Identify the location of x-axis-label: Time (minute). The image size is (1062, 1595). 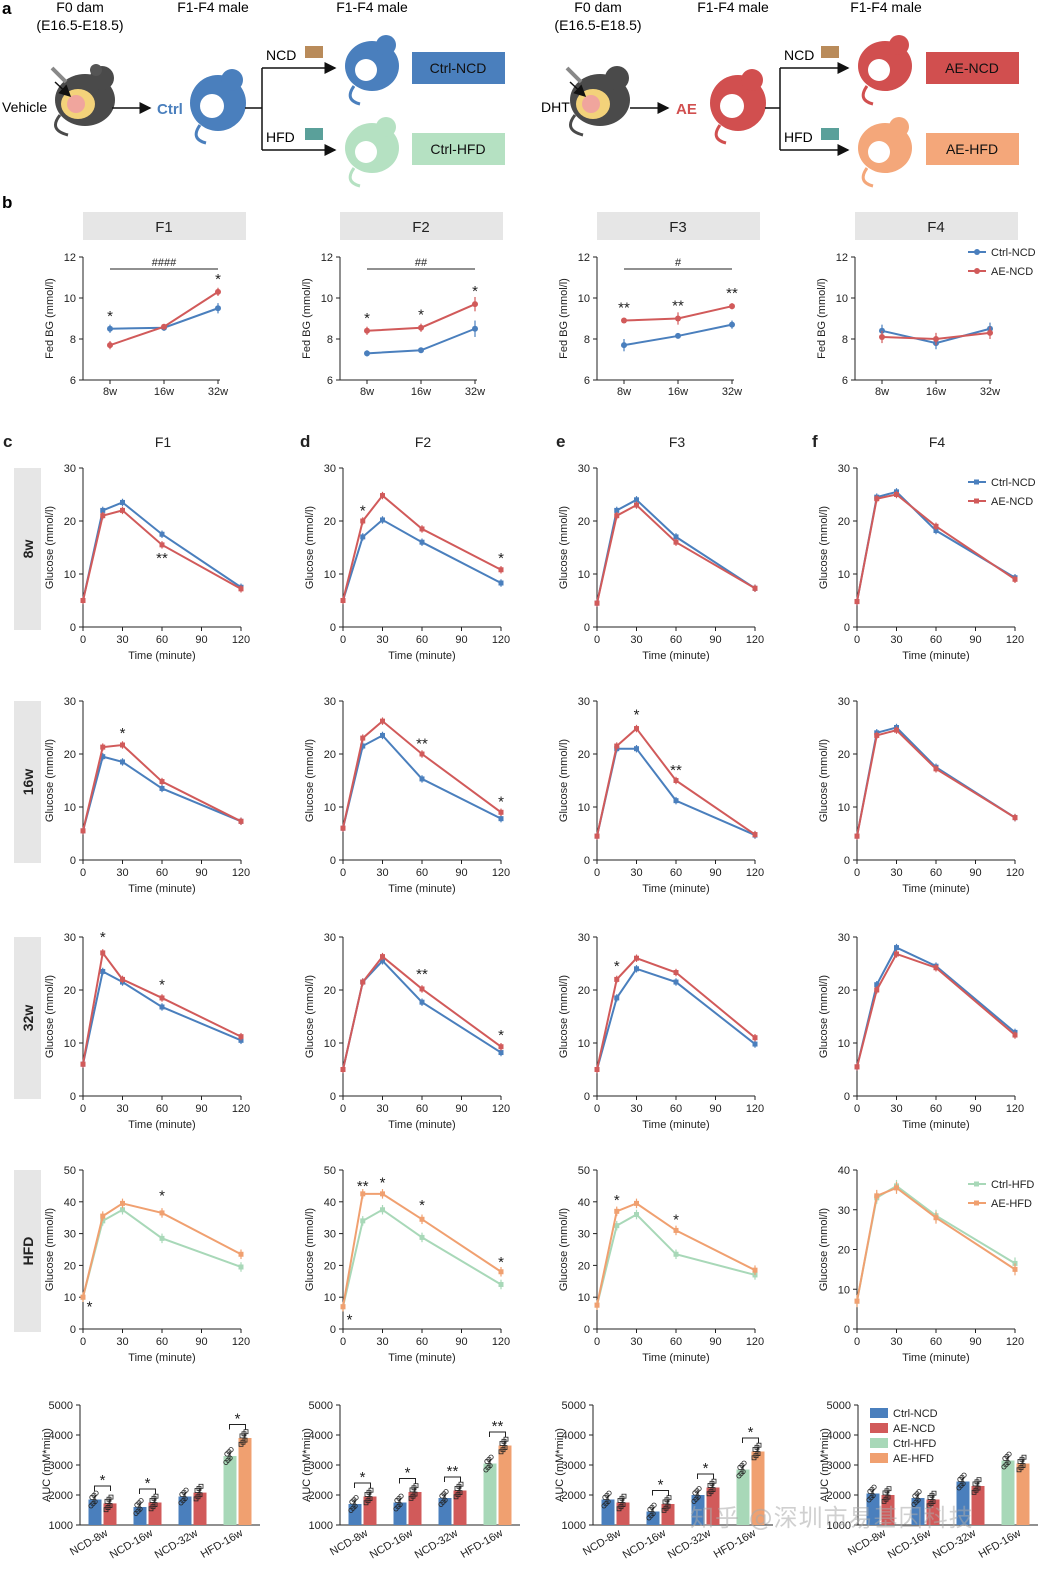
(161, 1358).